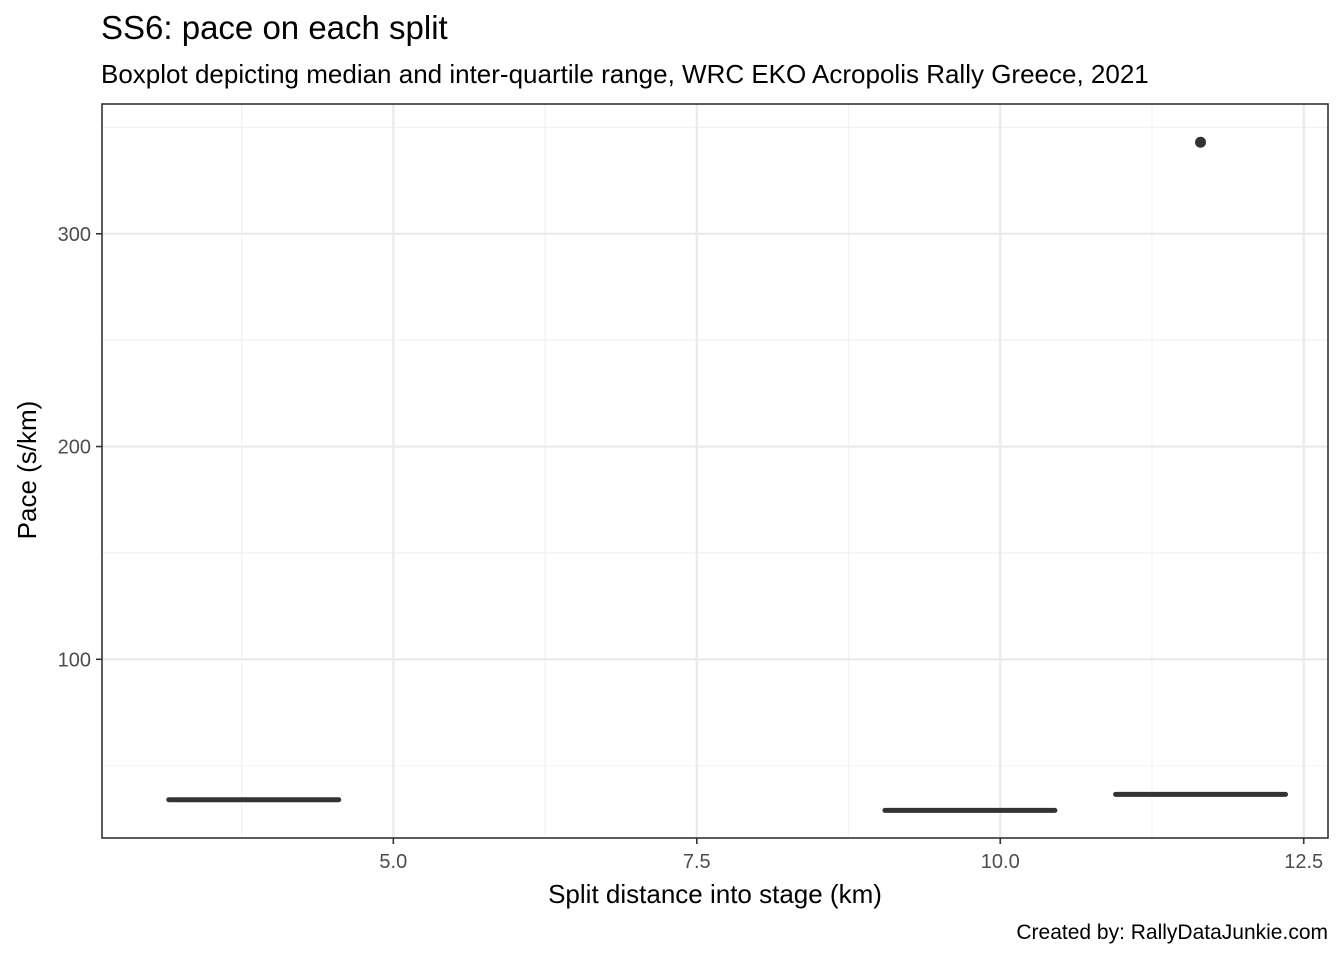 Image resolution: width=1344 pixels, height=960 pixels. I want to click on chart-title: SS6: pace on each split, so click(274, 27).